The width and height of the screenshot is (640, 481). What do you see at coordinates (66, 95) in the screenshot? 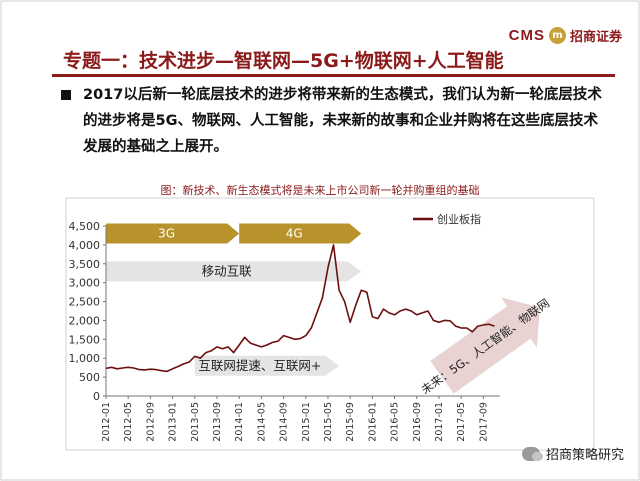
I see `bullet-square-icon` at bounding box center [66, 95].